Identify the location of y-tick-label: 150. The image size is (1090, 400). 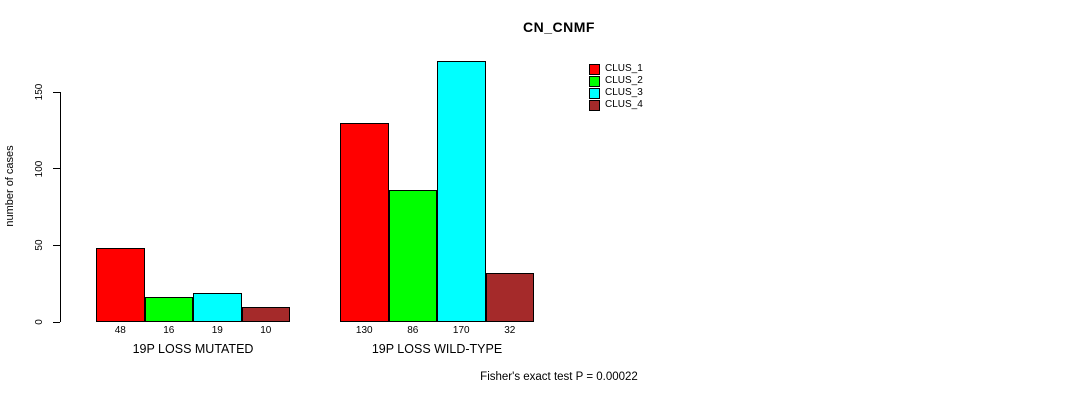
(39, 92).